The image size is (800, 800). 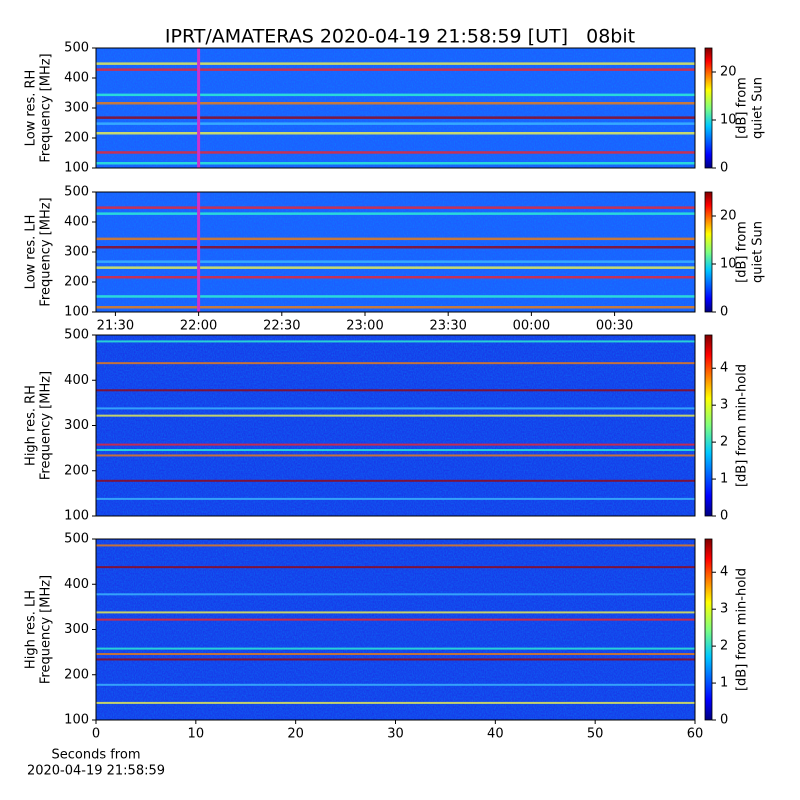 What do you see at coordinates (31, 629) in the screenshot?
I see `y-axis-label: High res. LH` at bounding box center [31, 629].